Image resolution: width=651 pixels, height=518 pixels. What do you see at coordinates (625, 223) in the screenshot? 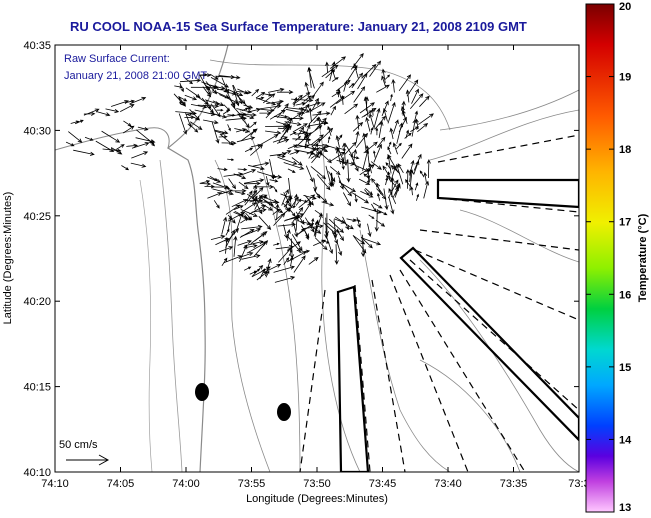
I see `colorbar-tick-label: 17` at bounding box center [625, 223].